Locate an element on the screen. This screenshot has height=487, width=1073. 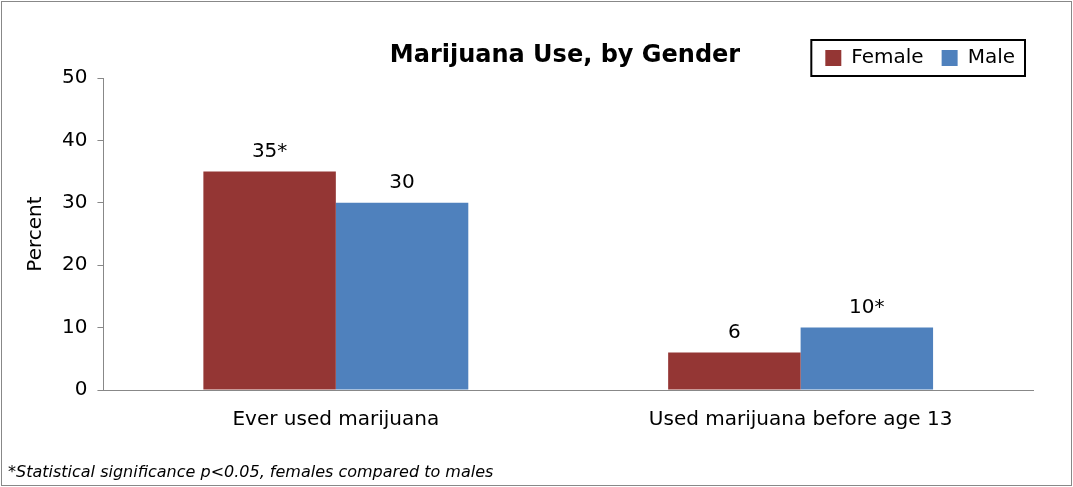
data-label: 35* is located at coordinates (269, 149).